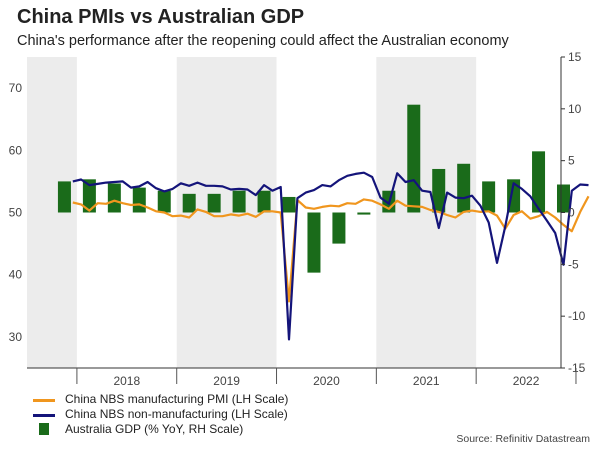  I want to click on legend-label-non-manufacturing: China NBS non-manufacturing (LH Scale), so click(176, 414).